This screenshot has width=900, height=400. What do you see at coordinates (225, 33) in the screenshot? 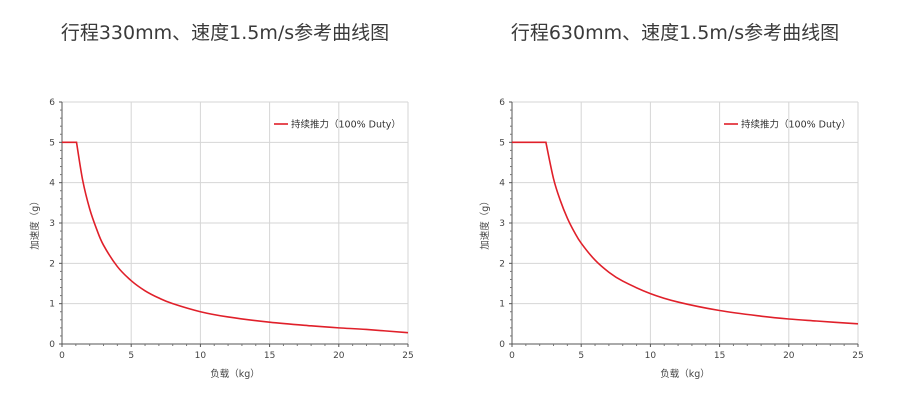
I see `chart-title: 行程330mm、速度1.5m/s参考曲线图` at bounding box center [225, 33].